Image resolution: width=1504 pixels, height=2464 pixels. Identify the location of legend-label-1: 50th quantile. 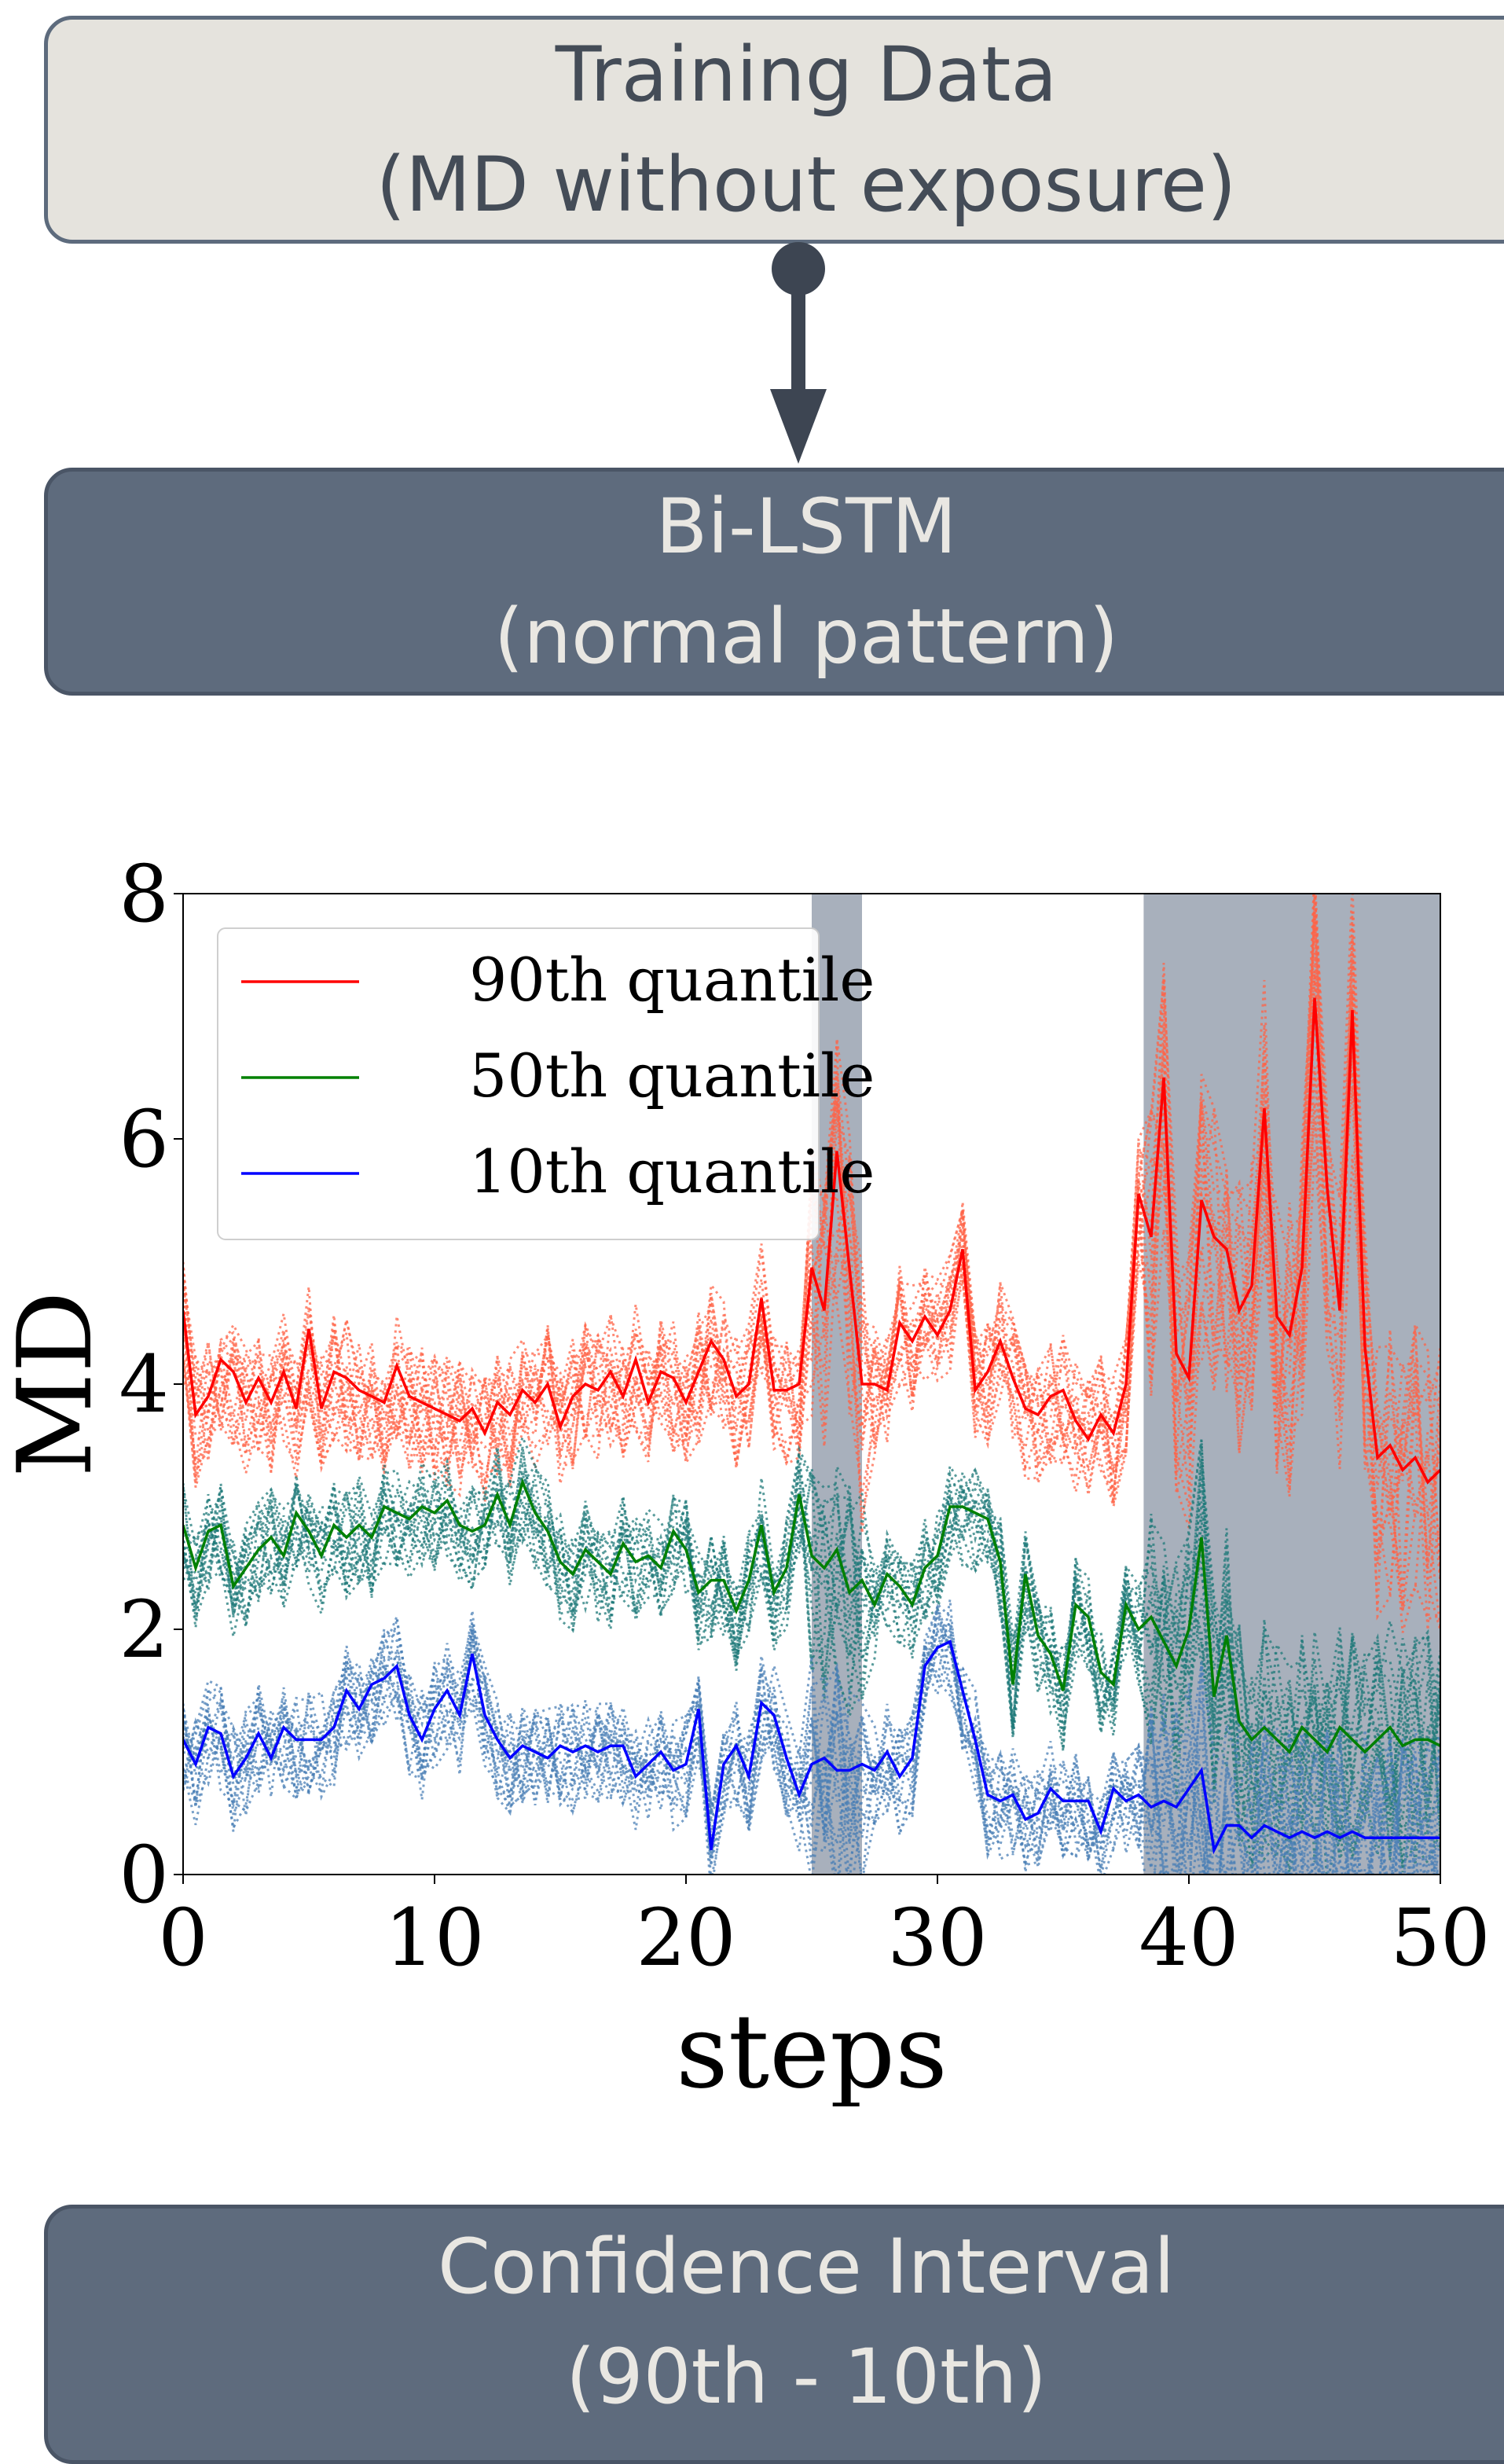
(672, 1076).